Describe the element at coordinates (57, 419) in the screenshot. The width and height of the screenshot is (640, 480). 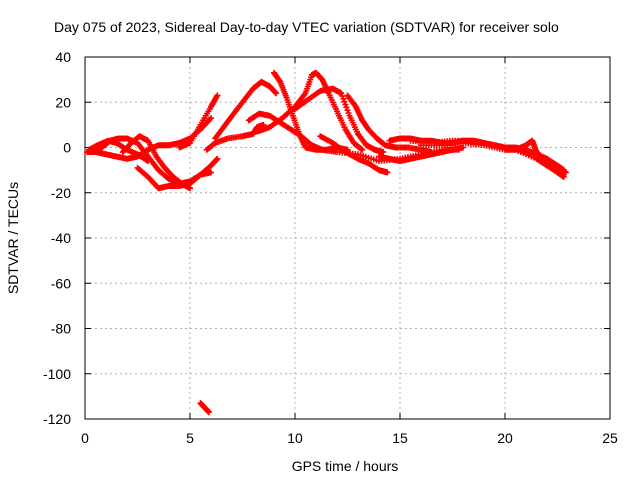
I see `y-tick-label: -120` at that location.